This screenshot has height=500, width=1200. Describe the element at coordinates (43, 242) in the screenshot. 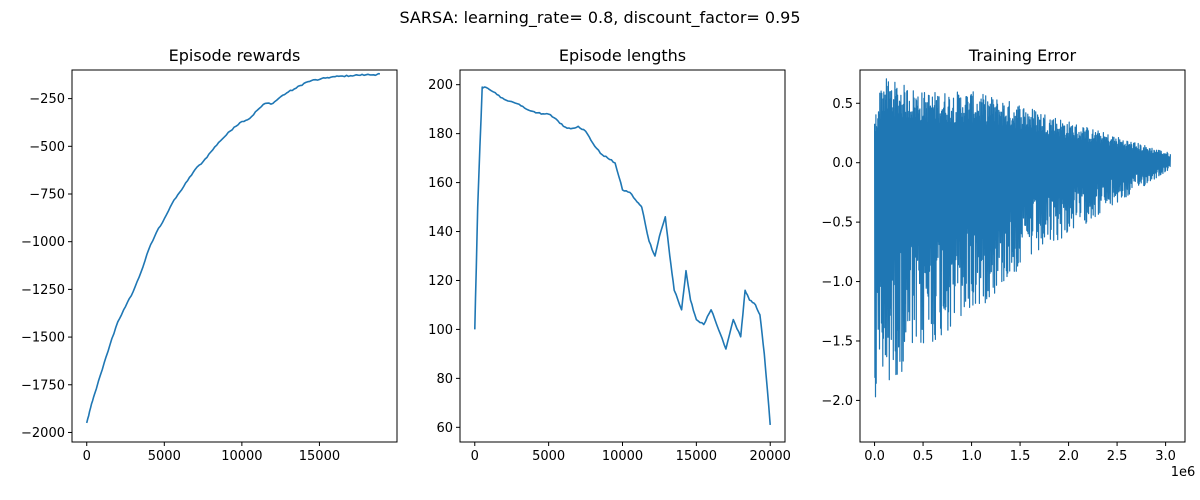

I see `y-tick-label: −1000` at that location.